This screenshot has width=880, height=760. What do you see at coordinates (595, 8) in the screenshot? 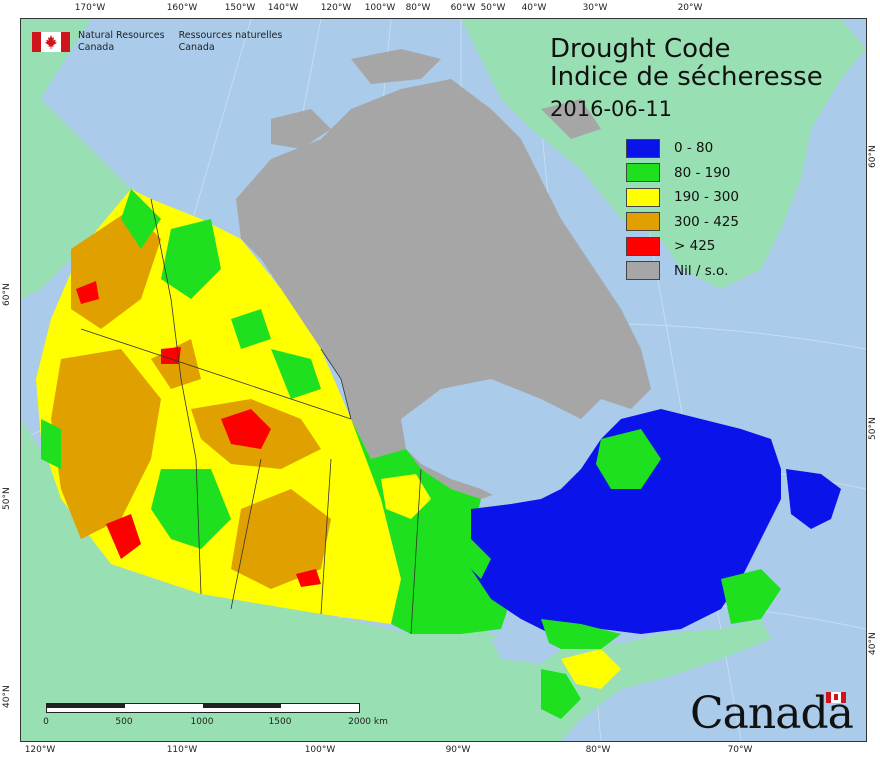
I see `top-tick: 30°W` at bounding box center [595, 8].